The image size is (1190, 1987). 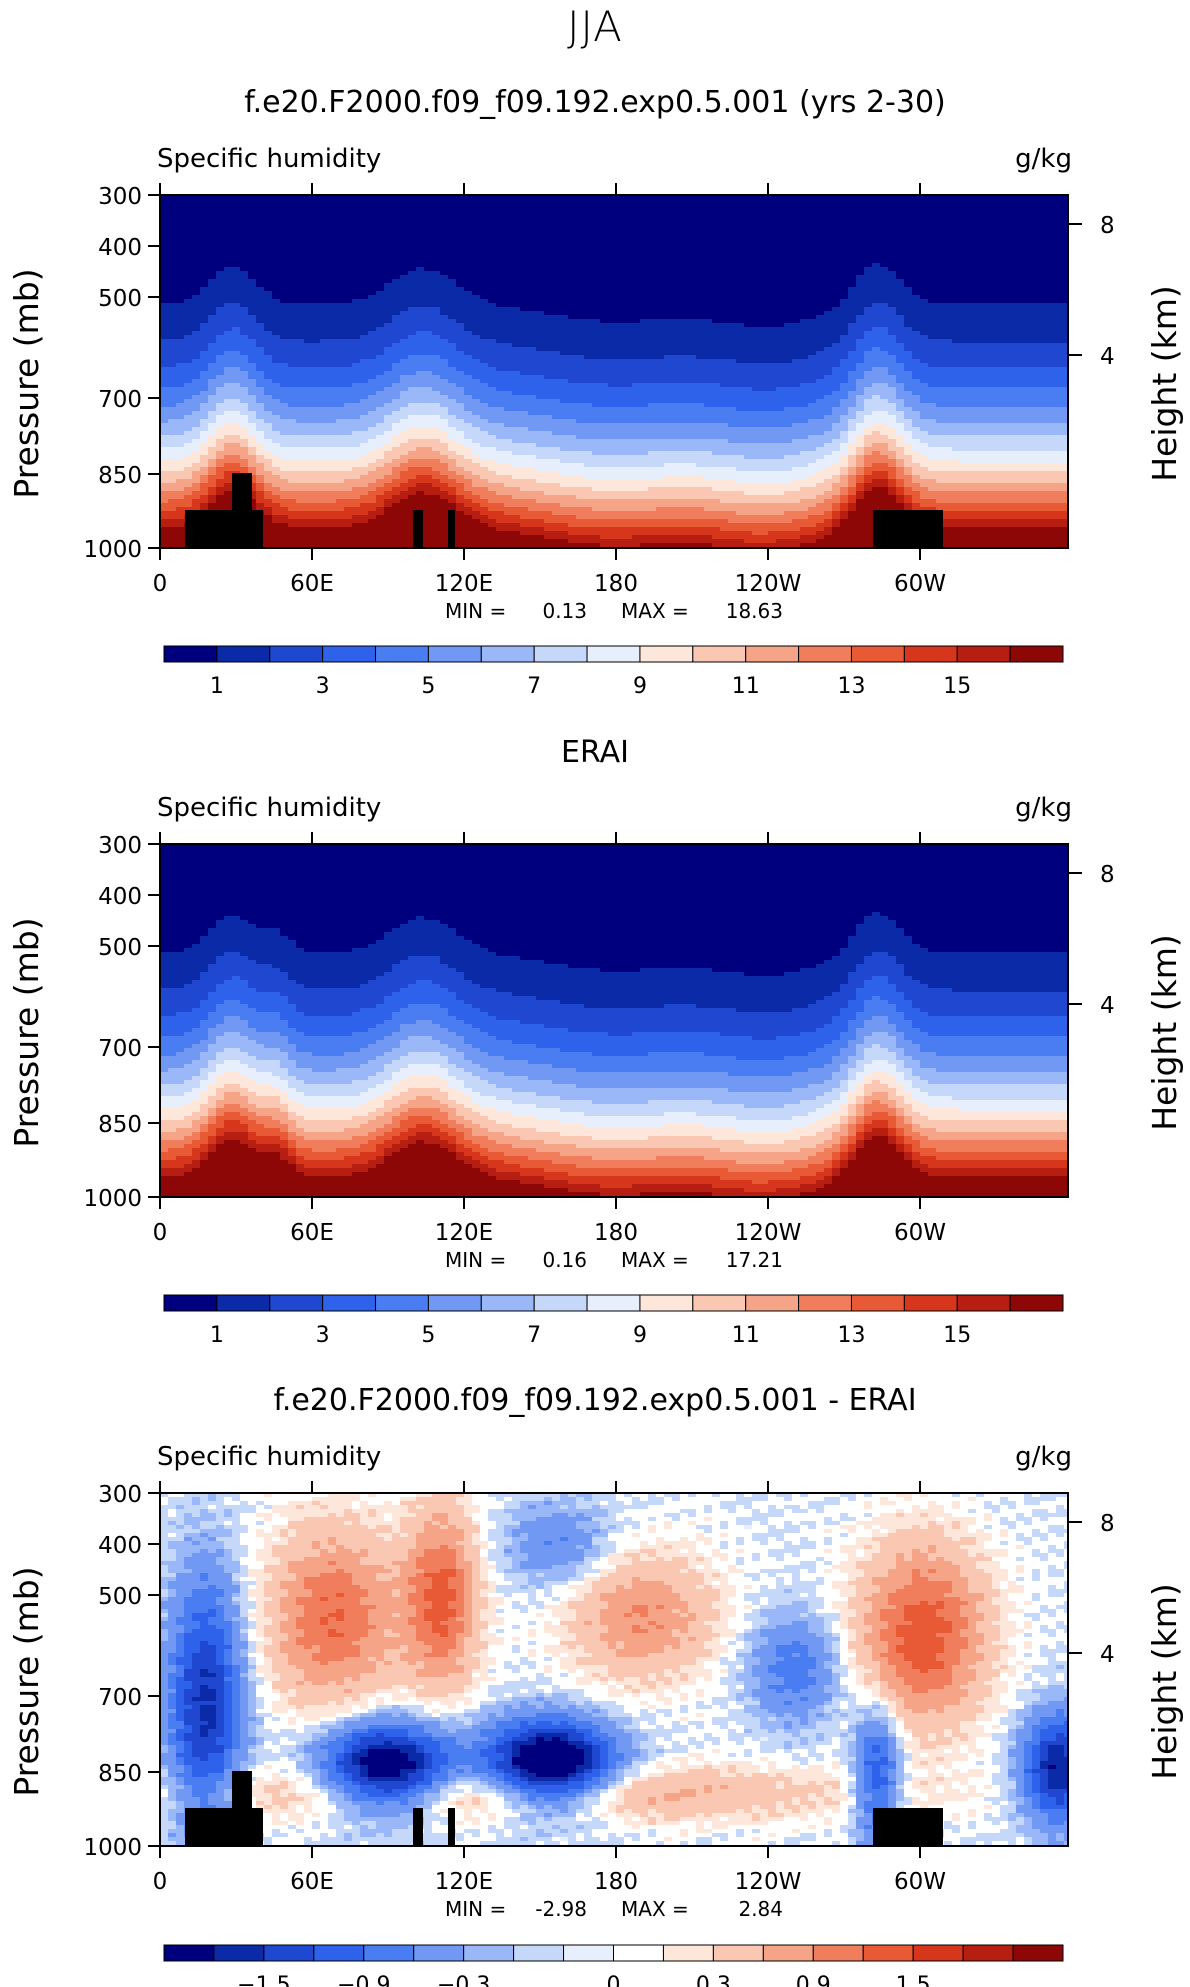 What do you see at coordinates (428, 686) in the screenshot?
I see `colorbar-tick-label: 5` at bounding box center [428, 686].